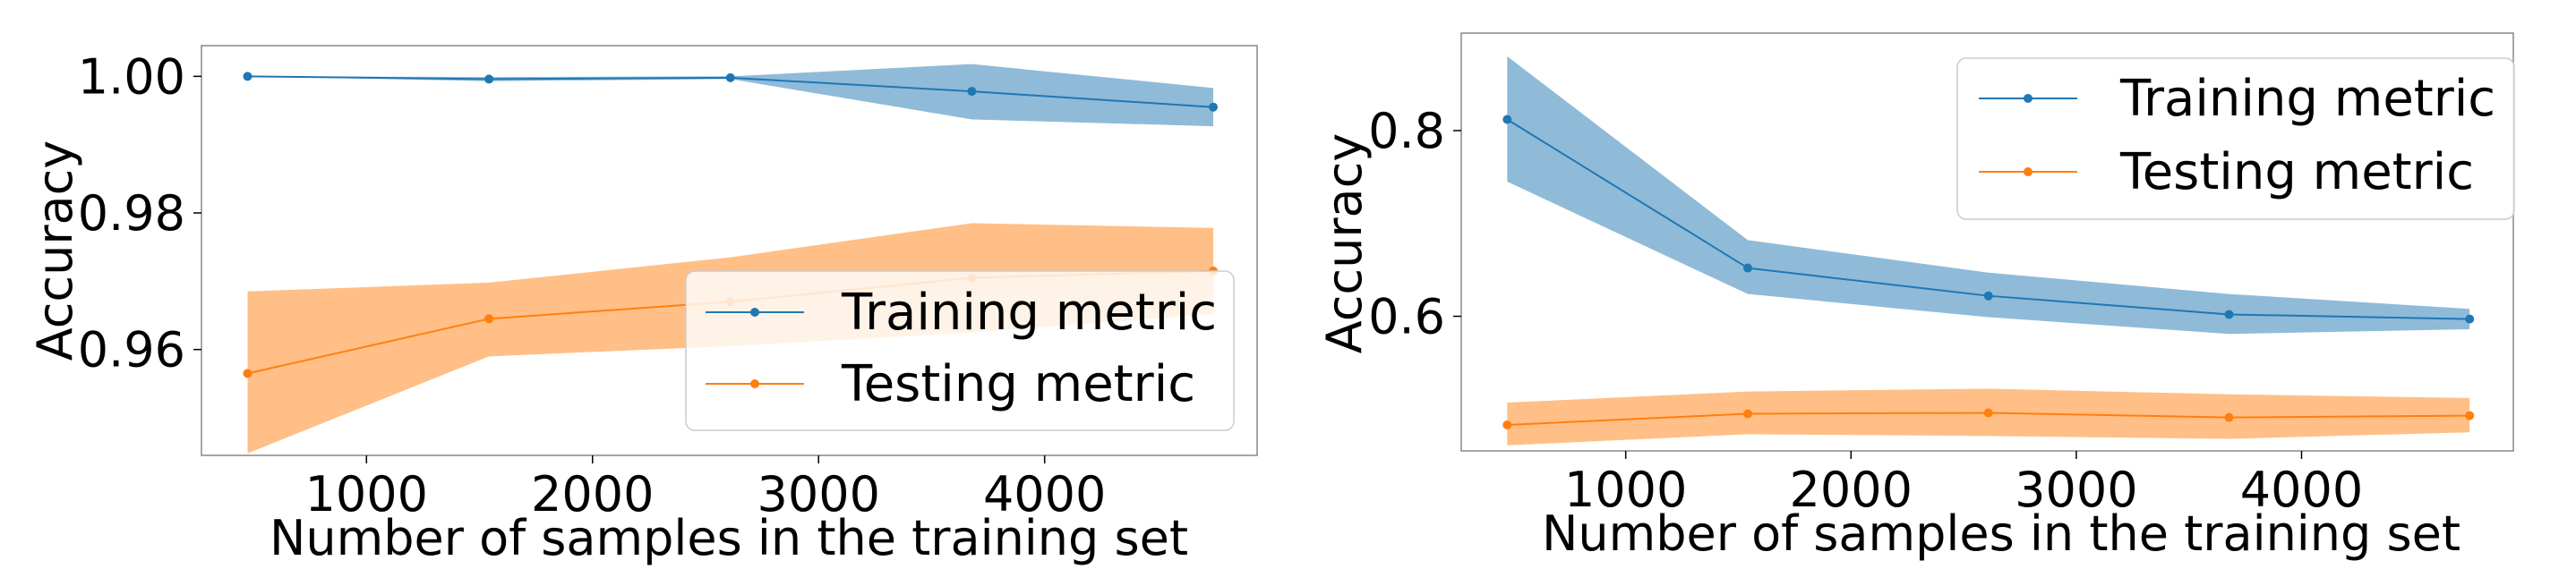 This screenshot has width=2576, height=586. I want to click on right-y-ticks: 0.6 0.8, so click(1414, 224).